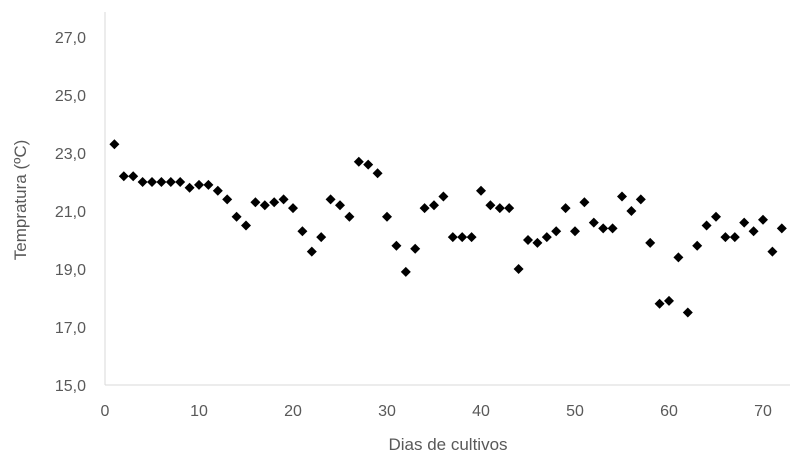 Image resolution: width=805 pixels, height=459 pixels. I want to click on x-tick-label: 20, so click(293, 411).